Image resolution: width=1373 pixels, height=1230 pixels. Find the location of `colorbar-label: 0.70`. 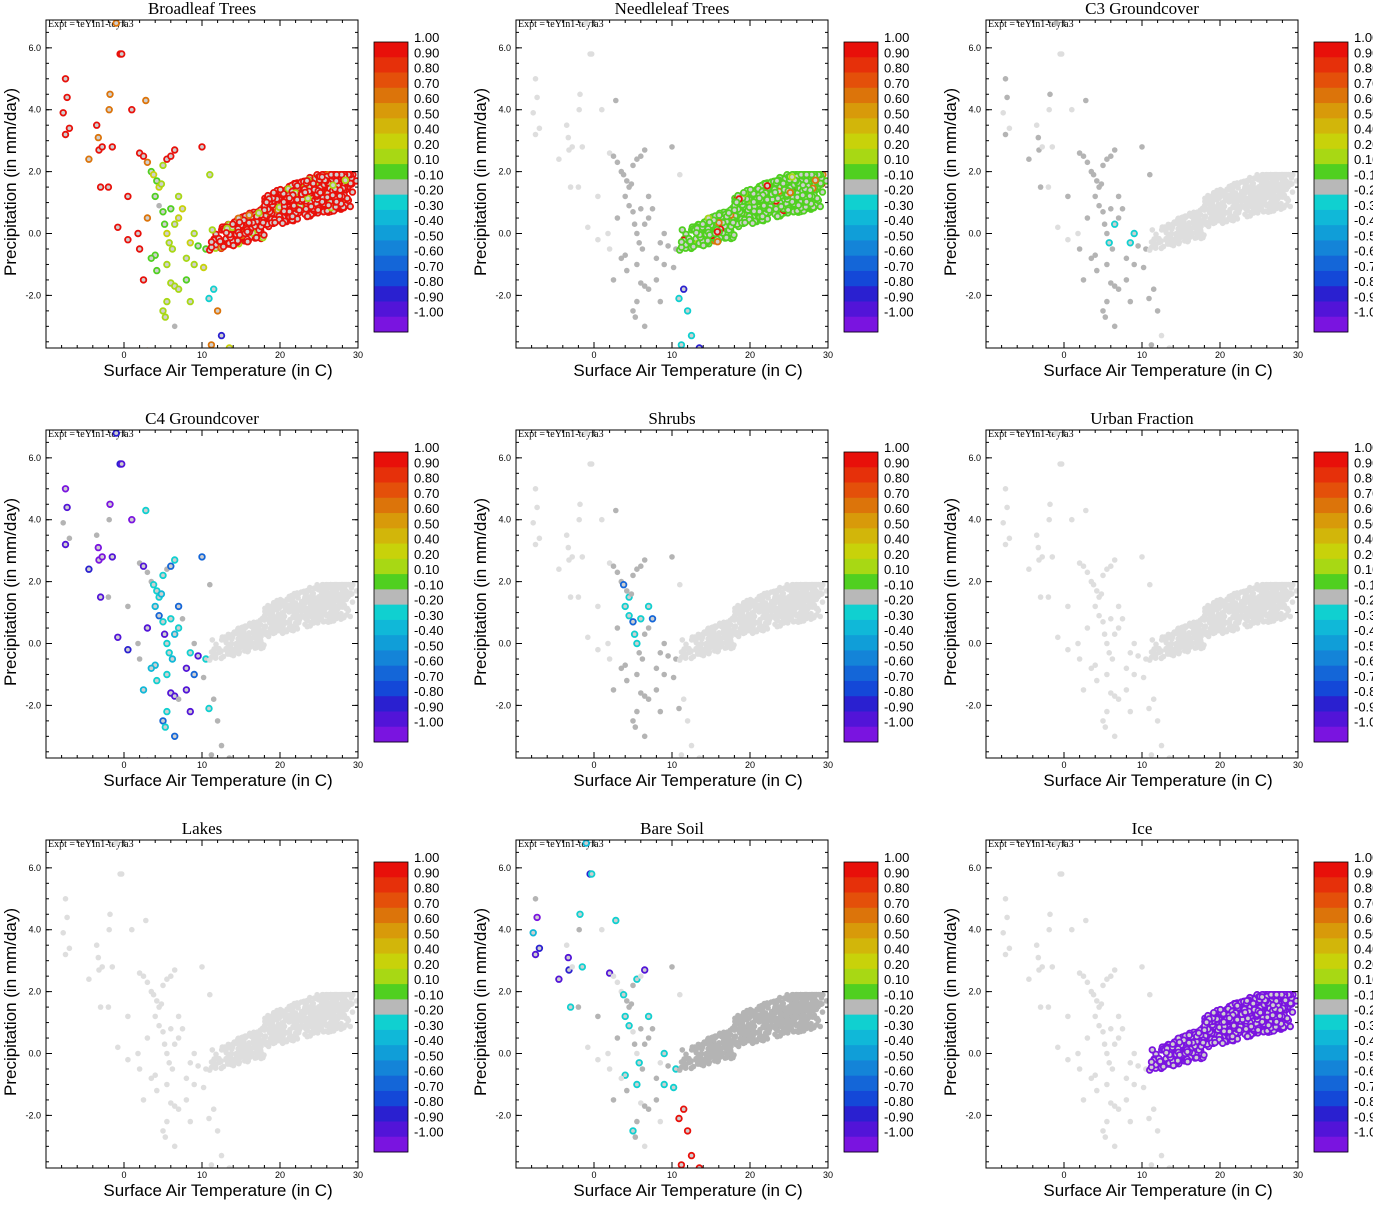

colorbar-label: 0.70 is located at coordinates (1363, 83).